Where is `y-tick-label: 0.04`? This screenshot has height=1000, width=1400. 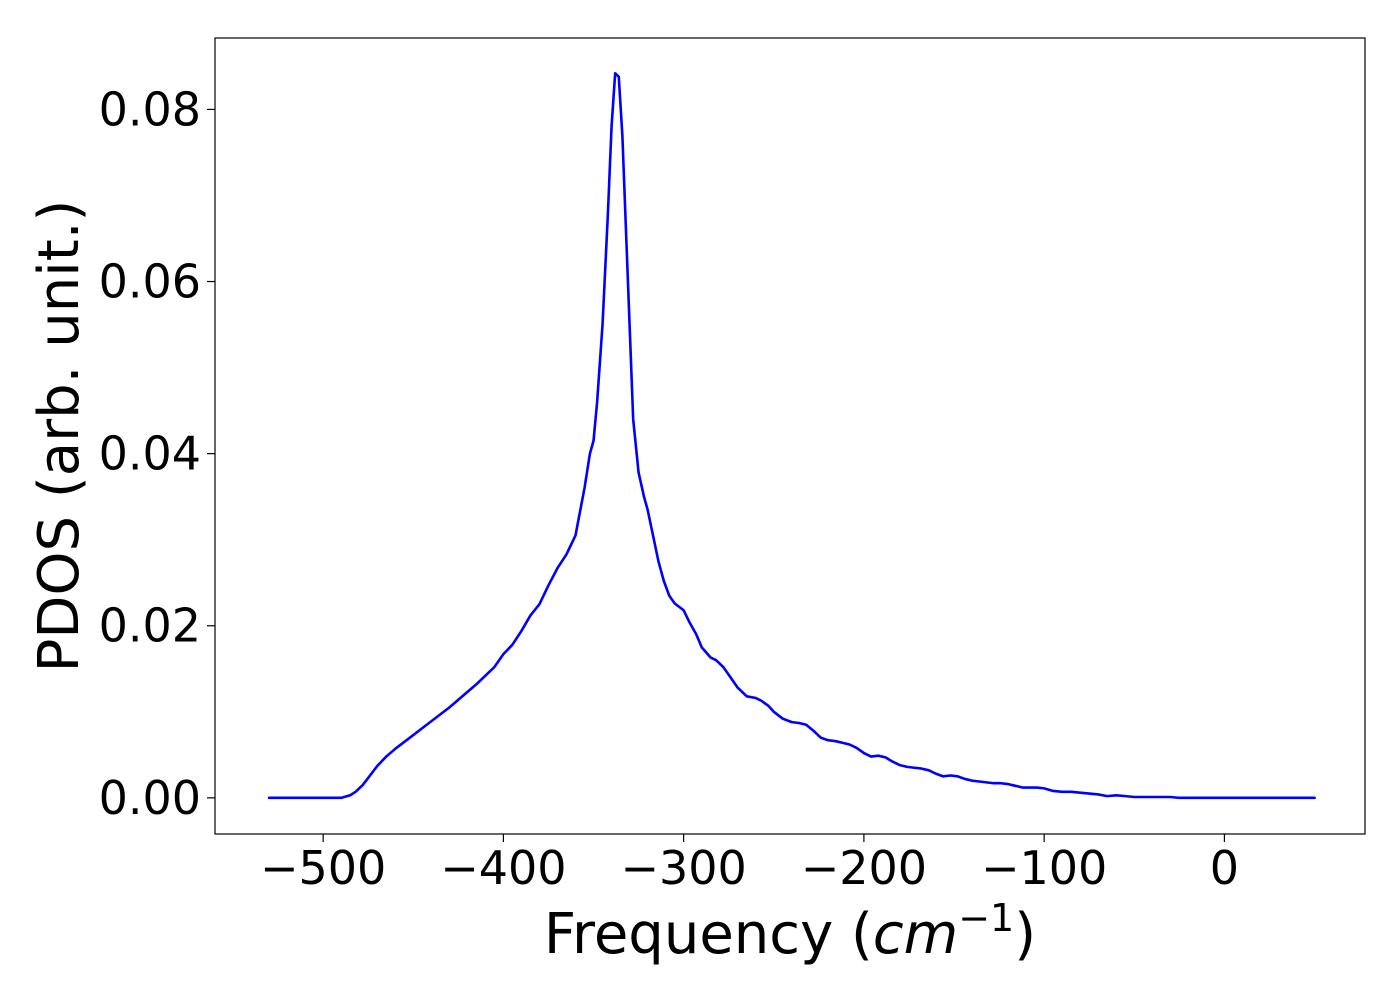
y-tick-label: 0.04 is located at coordinates (150, 454).